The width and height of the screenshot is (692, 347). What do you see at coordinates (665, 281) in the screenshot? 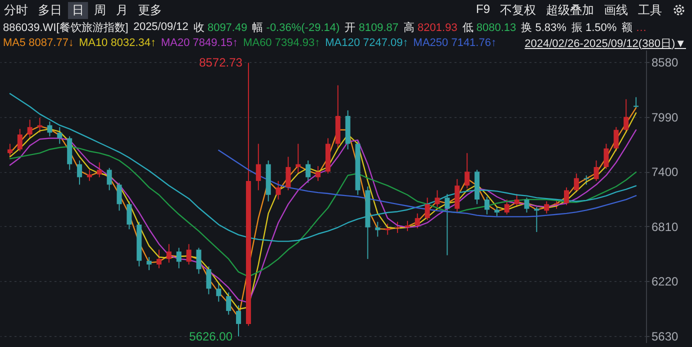
I see `y-tick-label: 6220` at bounding box center [665, 281].